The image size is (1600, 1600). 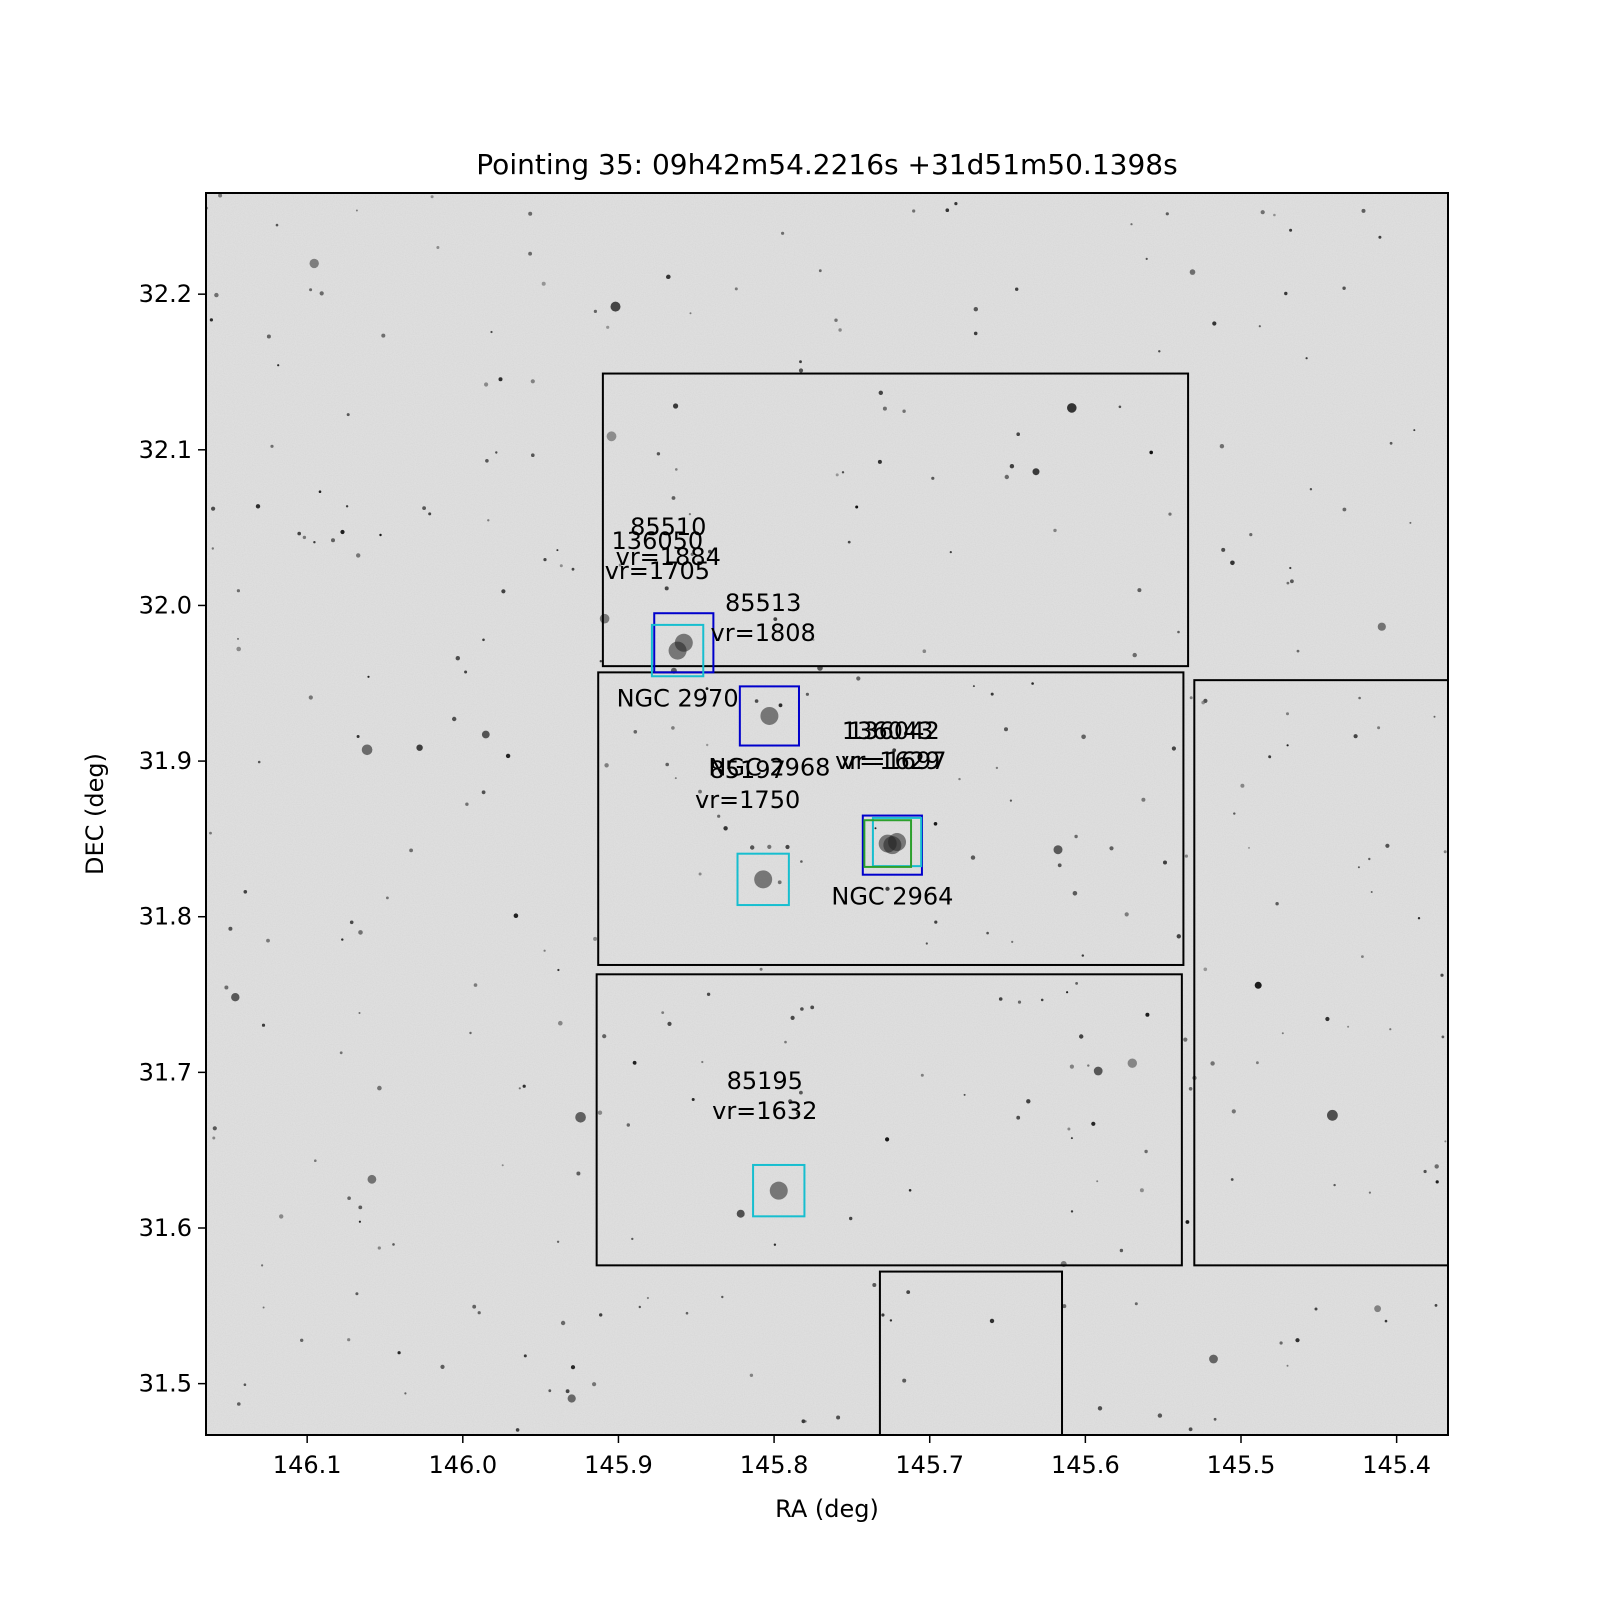 What do you see at coordinates (827, 1509) in the screenshot?
I see `x-axis-label: RA (deg)` at bounding box center [827, 1509].